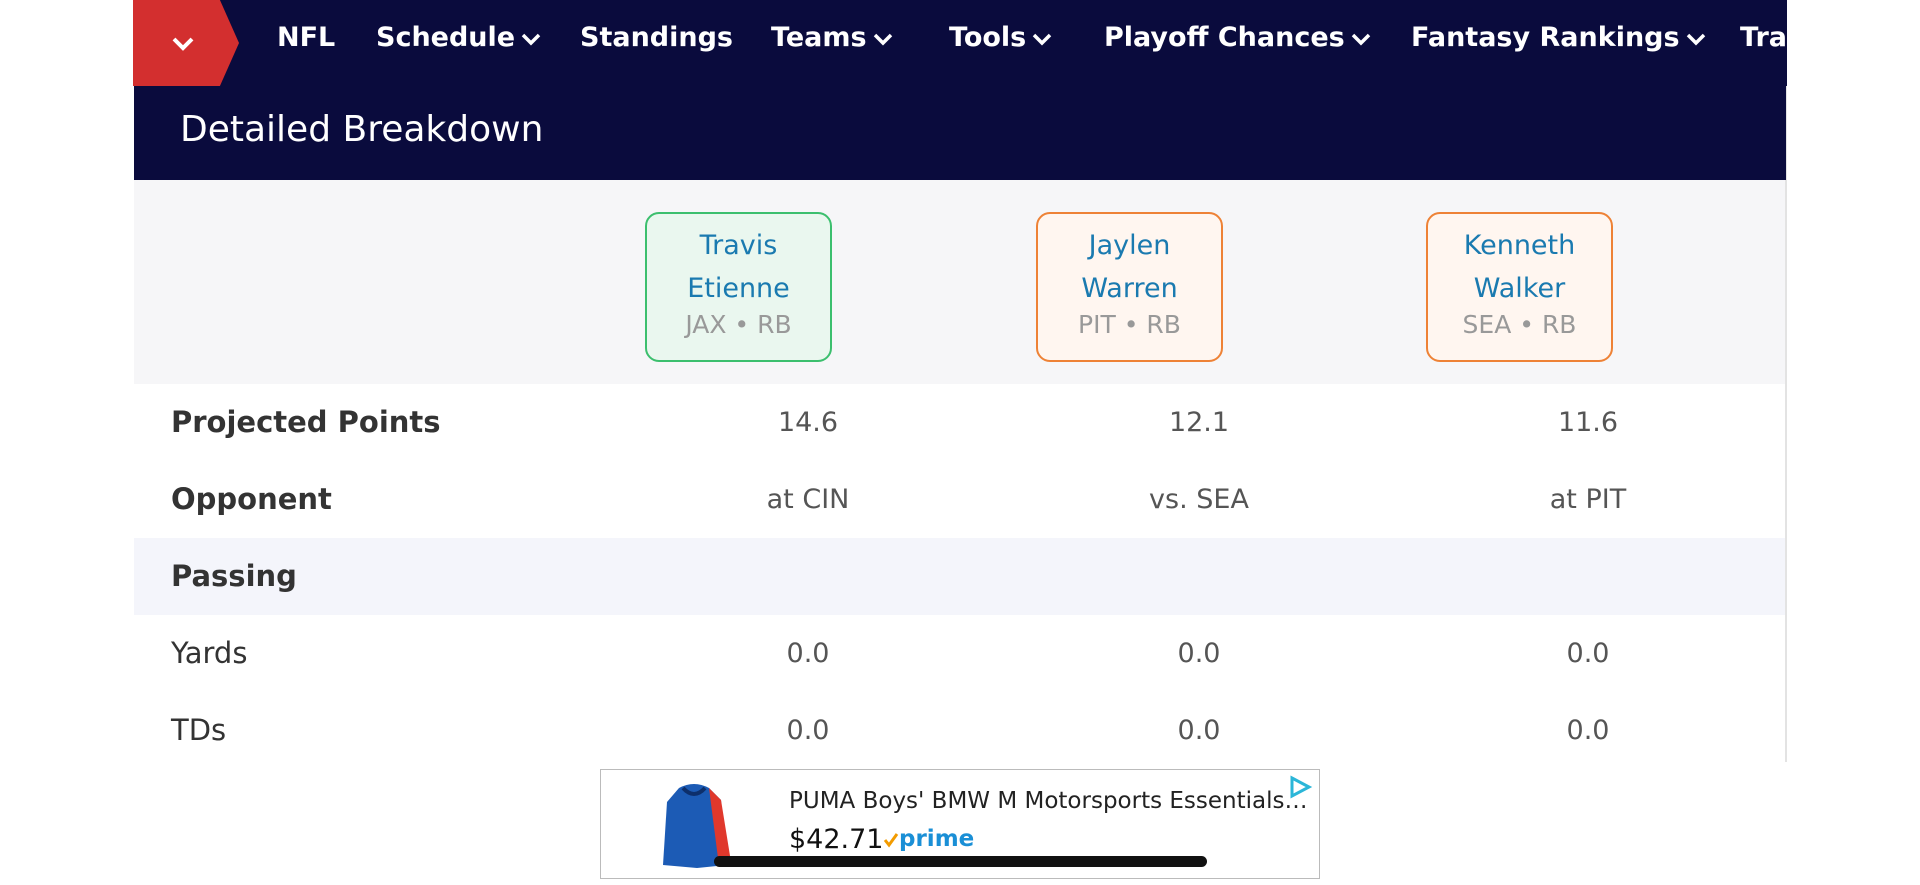 The width and height of the screenshot is (1920, 885). I want to click on nav-item: Fantasy Rankings, so click(1558, 43).